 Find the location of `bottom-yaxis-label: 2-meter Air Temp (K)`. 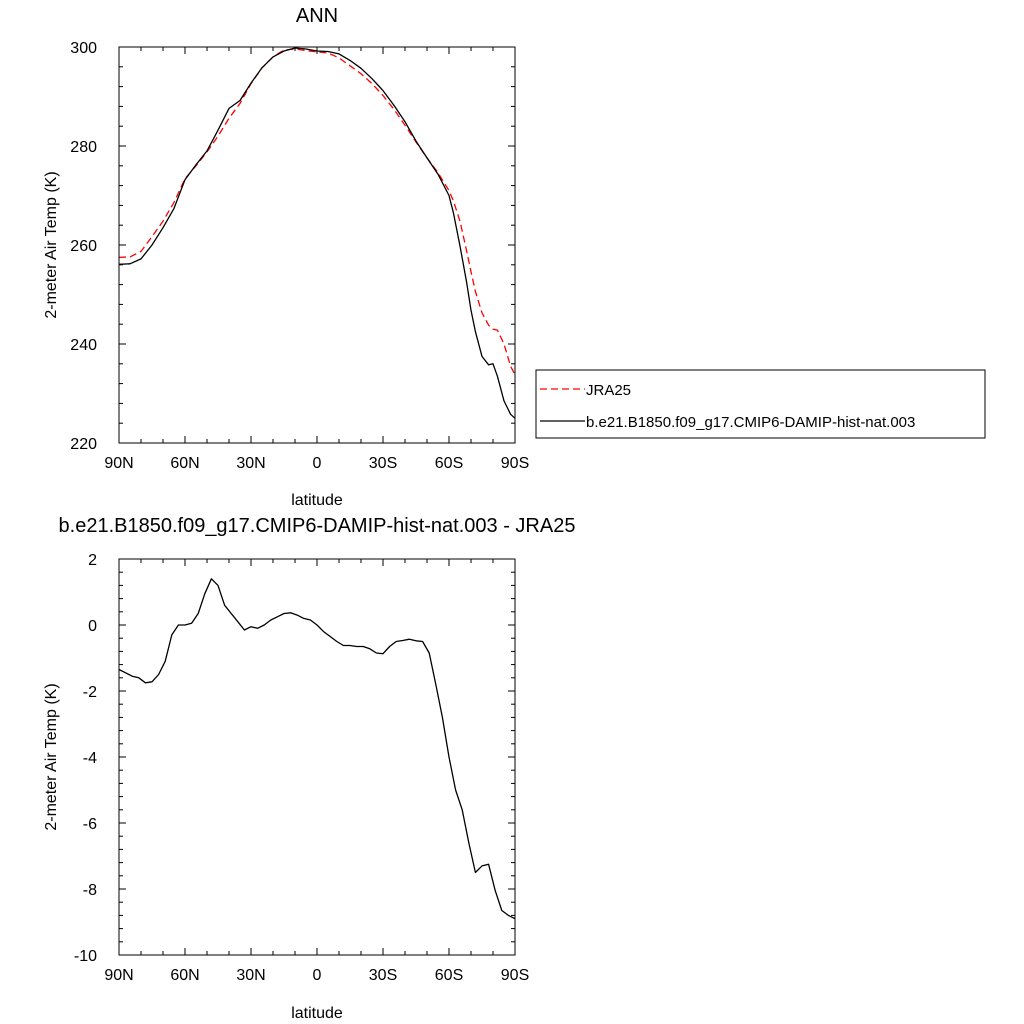

bottom-yaxis-label: 2-meter Air Temp (K) is located at coordinates (51, 756).